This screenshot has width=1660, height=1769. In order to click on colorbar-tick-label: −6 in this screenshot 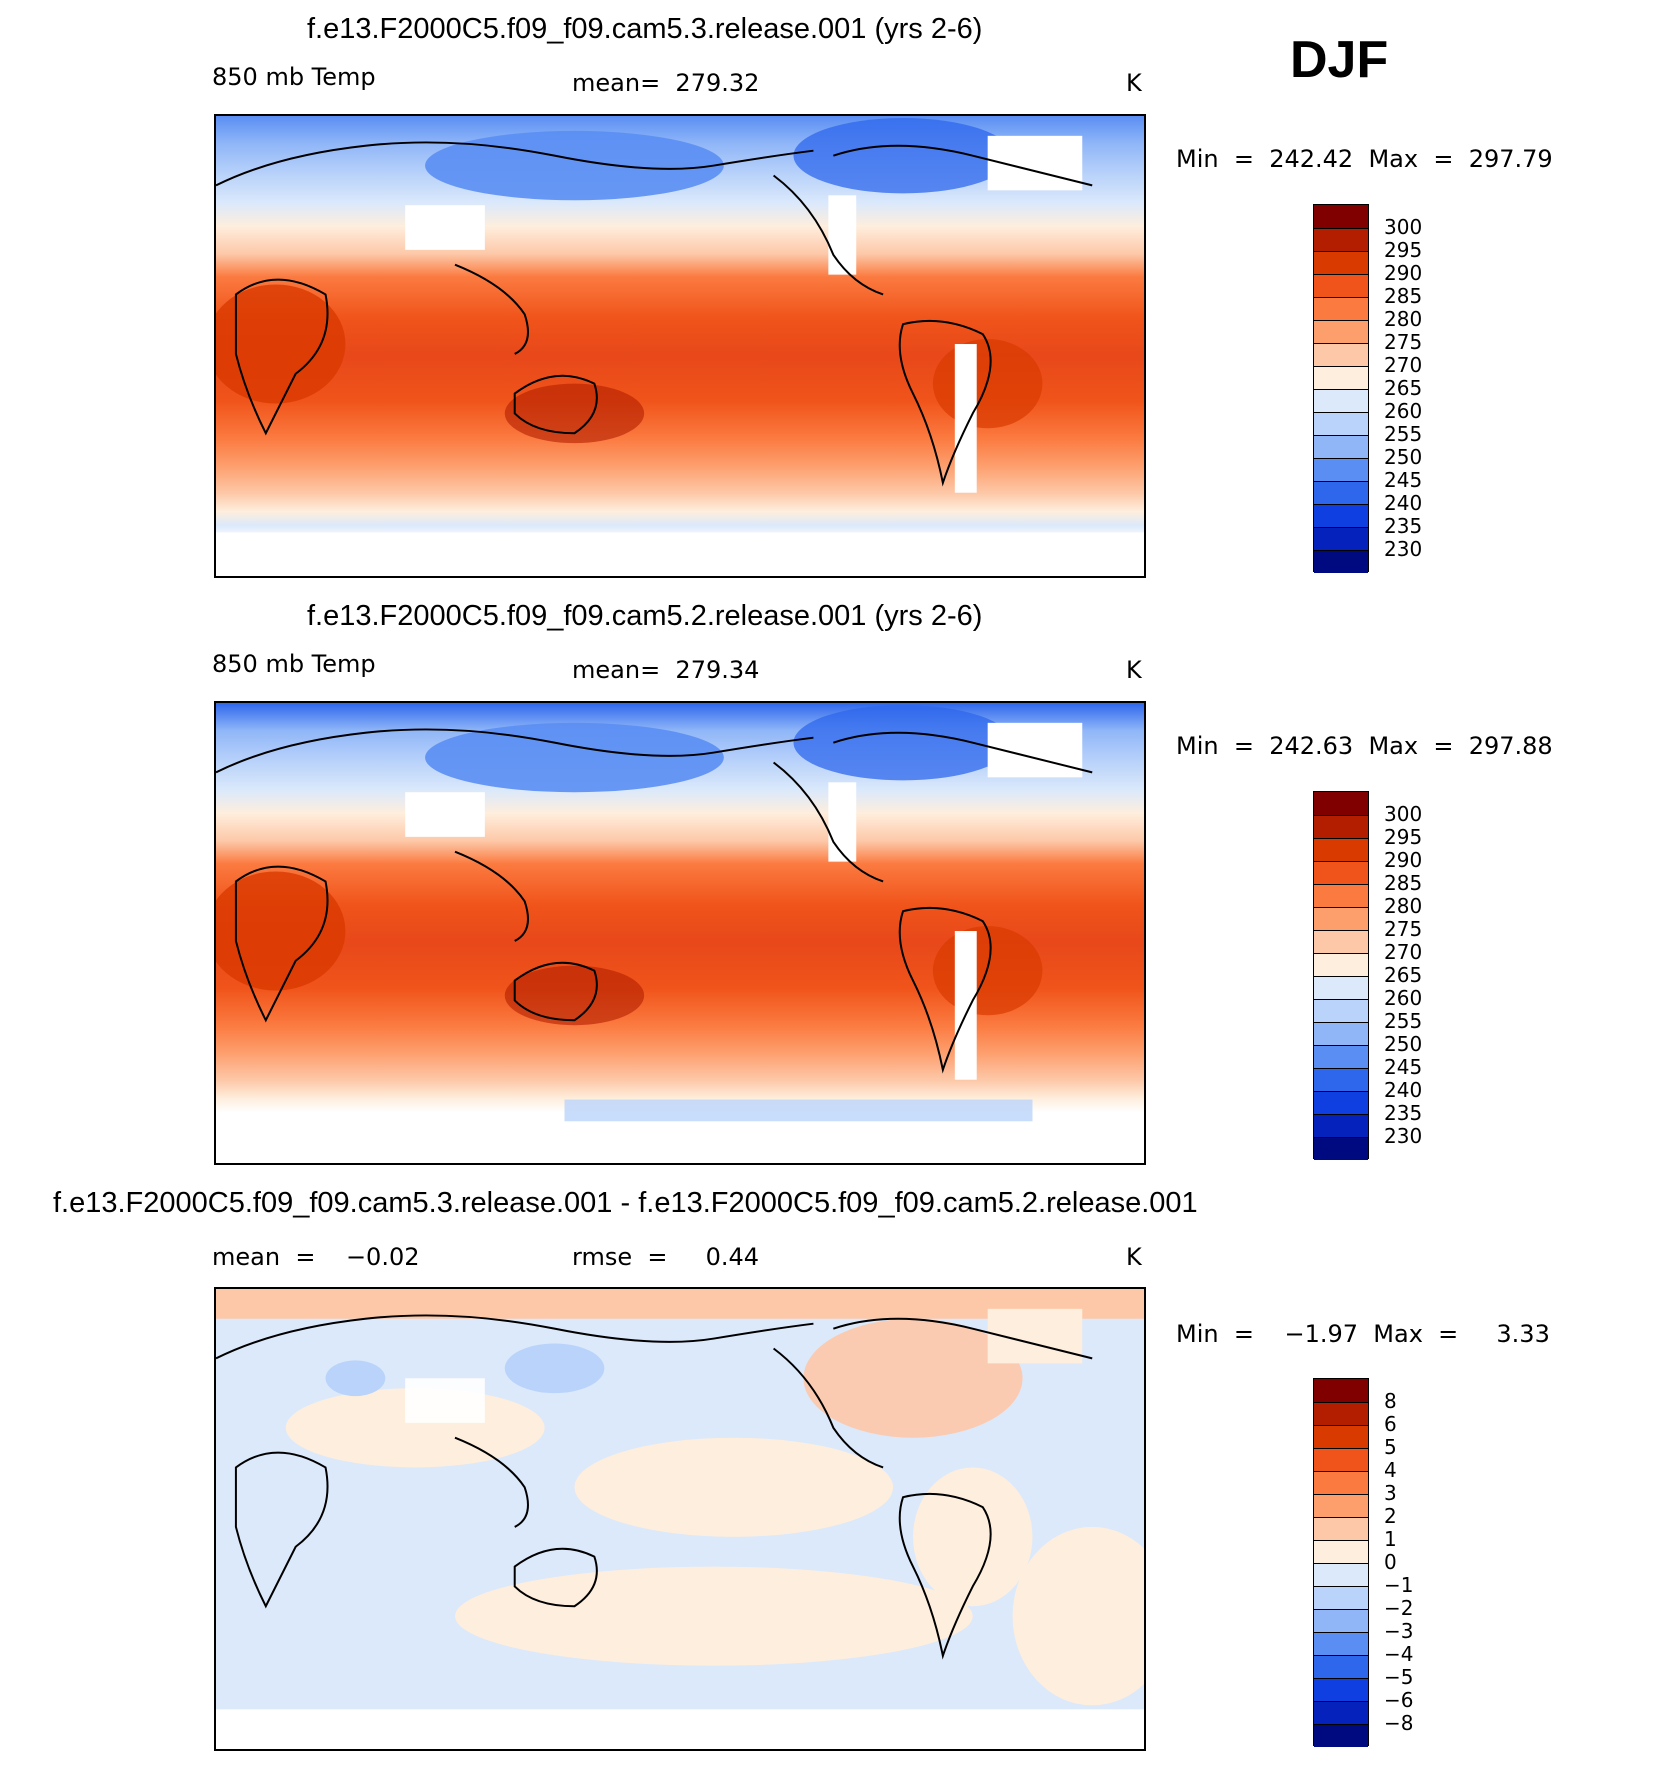, I will do `click(1399, 1700)`.